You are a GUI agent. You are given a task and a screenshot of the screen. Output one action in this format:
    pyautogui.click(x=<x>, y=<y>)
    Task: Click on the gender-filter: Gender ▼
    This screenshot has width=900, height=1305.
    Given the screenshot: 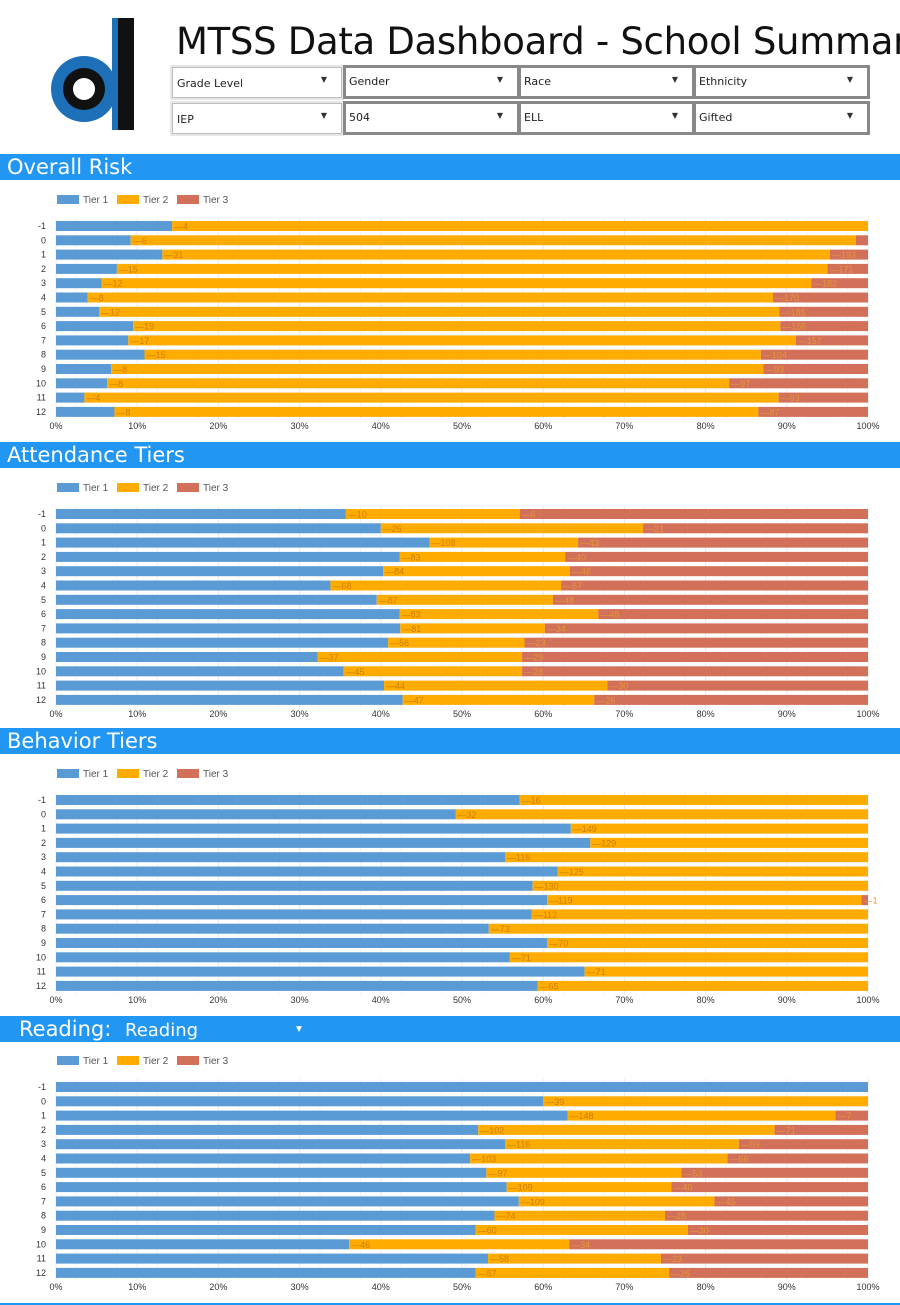 What is the action you would take?
    pyautogui.click(x=431, y=82)
    